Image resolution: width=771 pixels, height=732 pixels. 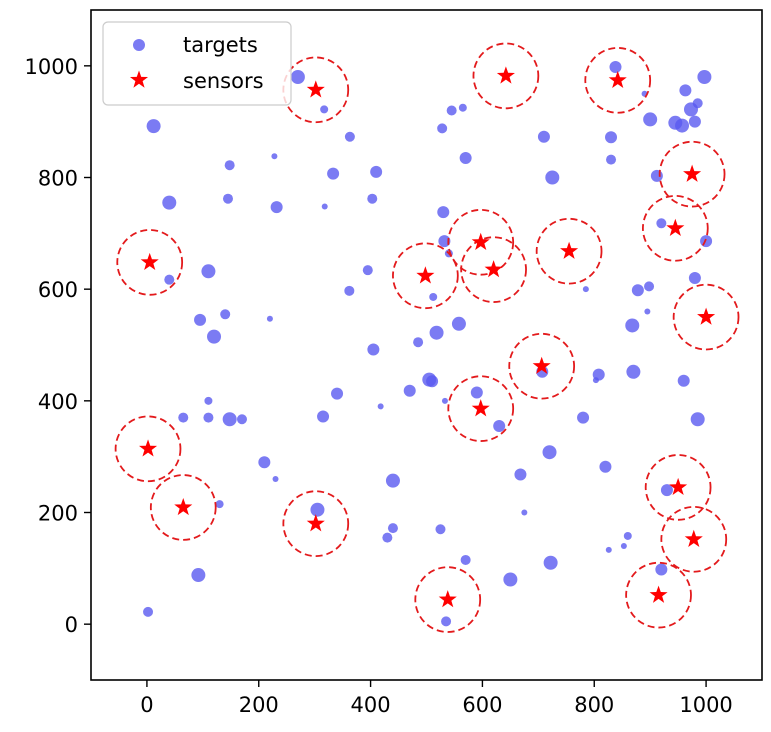 I want to click on y-tick-label: 400, so click(x=58, y=402).